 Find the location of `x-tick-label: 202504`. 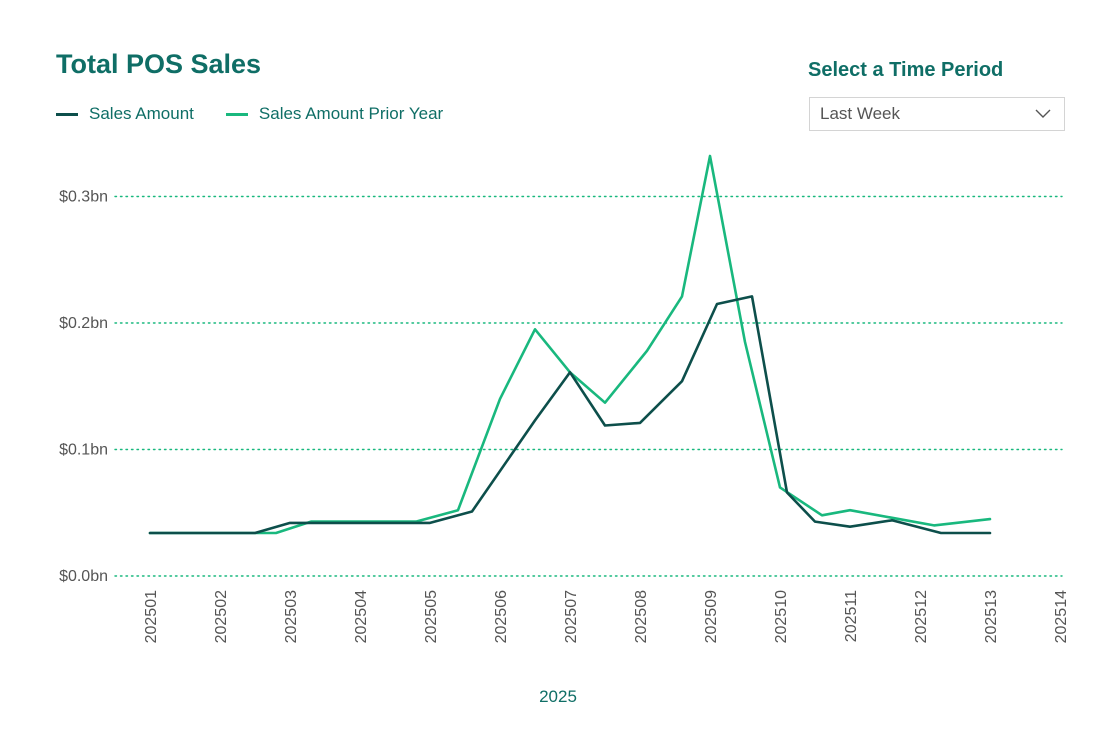

x-tick-label: 202504 is located at coordinates (361, 616).